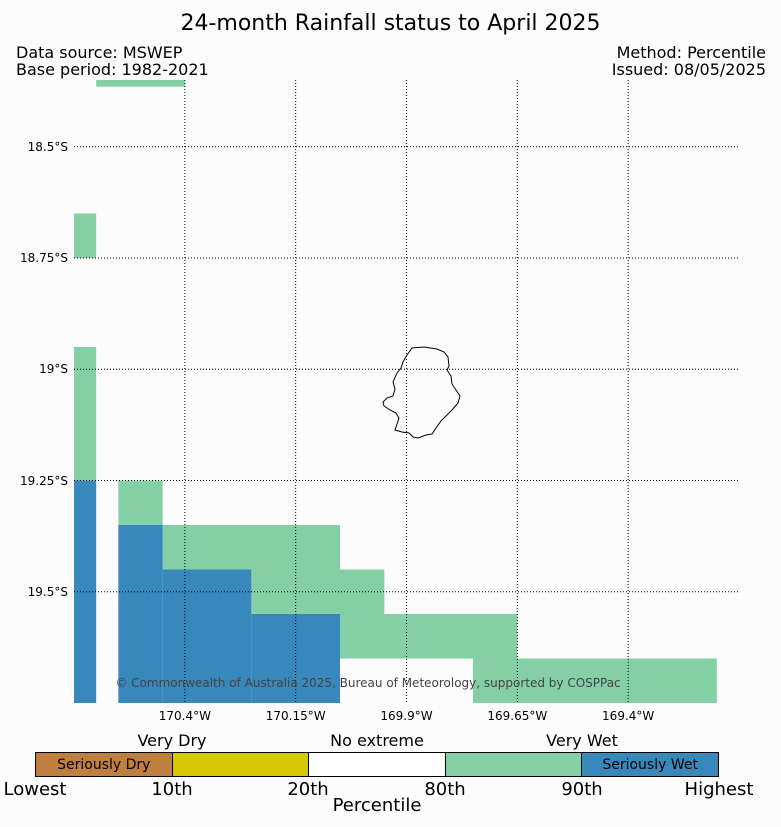 This screenshot has height=827, width=781. Describe the element at coordinates (295, 716) in the screenshot. I see `longitude-label: 170.15°W` at that location.